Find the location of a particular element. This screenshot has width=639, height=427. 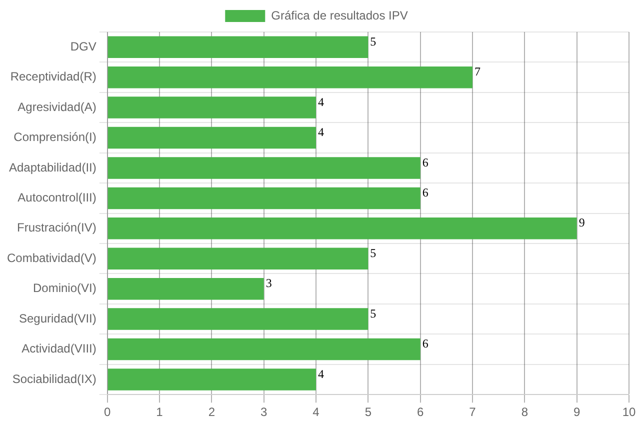

x-tick-label: 2 is located at coordinates (212, 412).